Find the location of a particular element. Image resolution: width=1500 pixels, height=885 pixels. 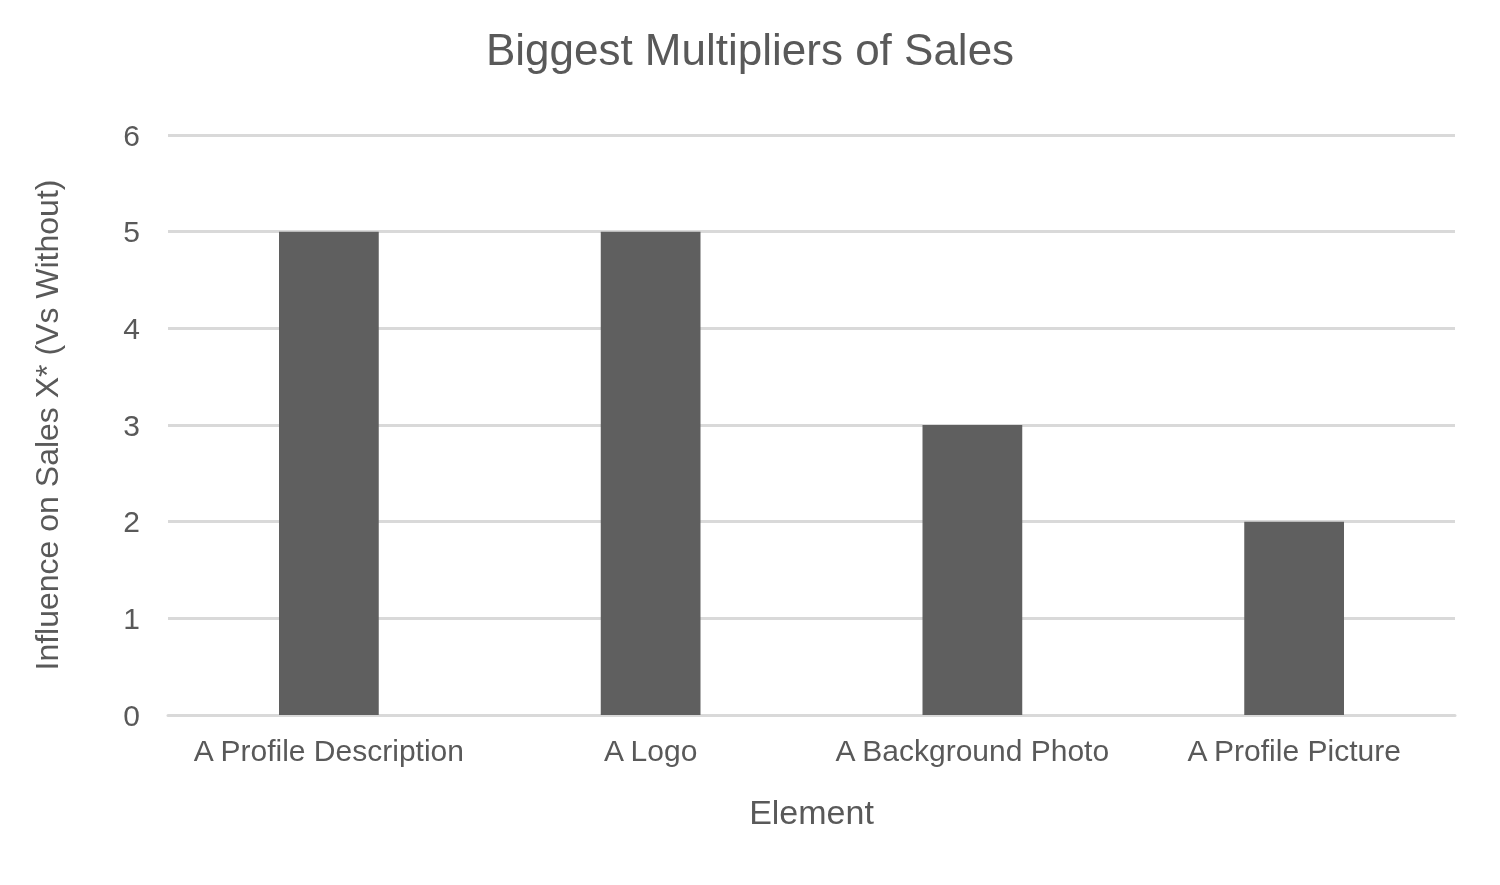

y-tick-label: 1 is located at coordinates (131, 618).